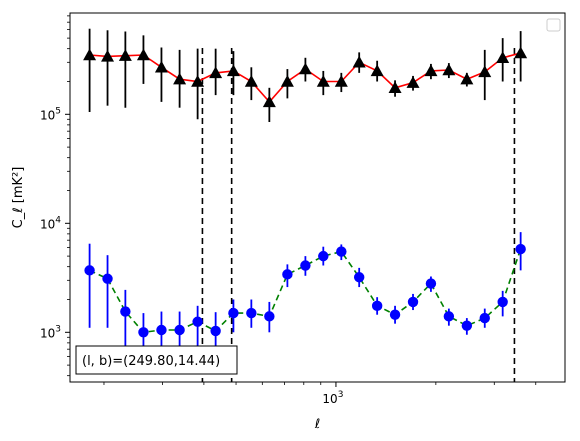  I want to click on y-tick-label: 10⁵, so click(50, 114).